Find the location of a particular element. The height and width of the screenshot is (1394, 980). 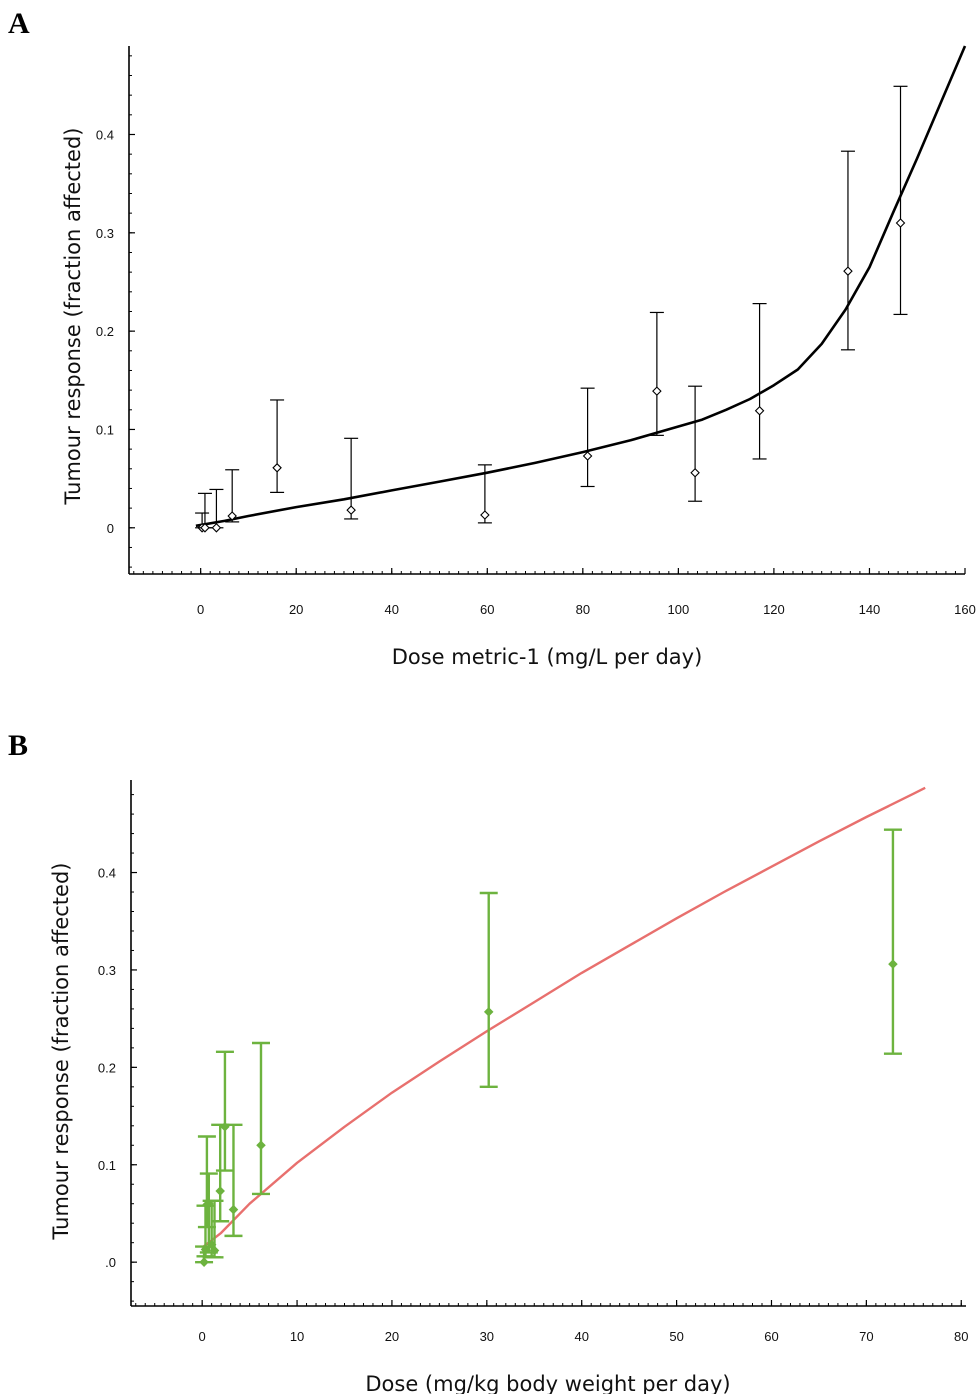

panel-b-x-ticks: 0 10 20 30 40 50 60 70 80 is located at coordinates (583, 1322).